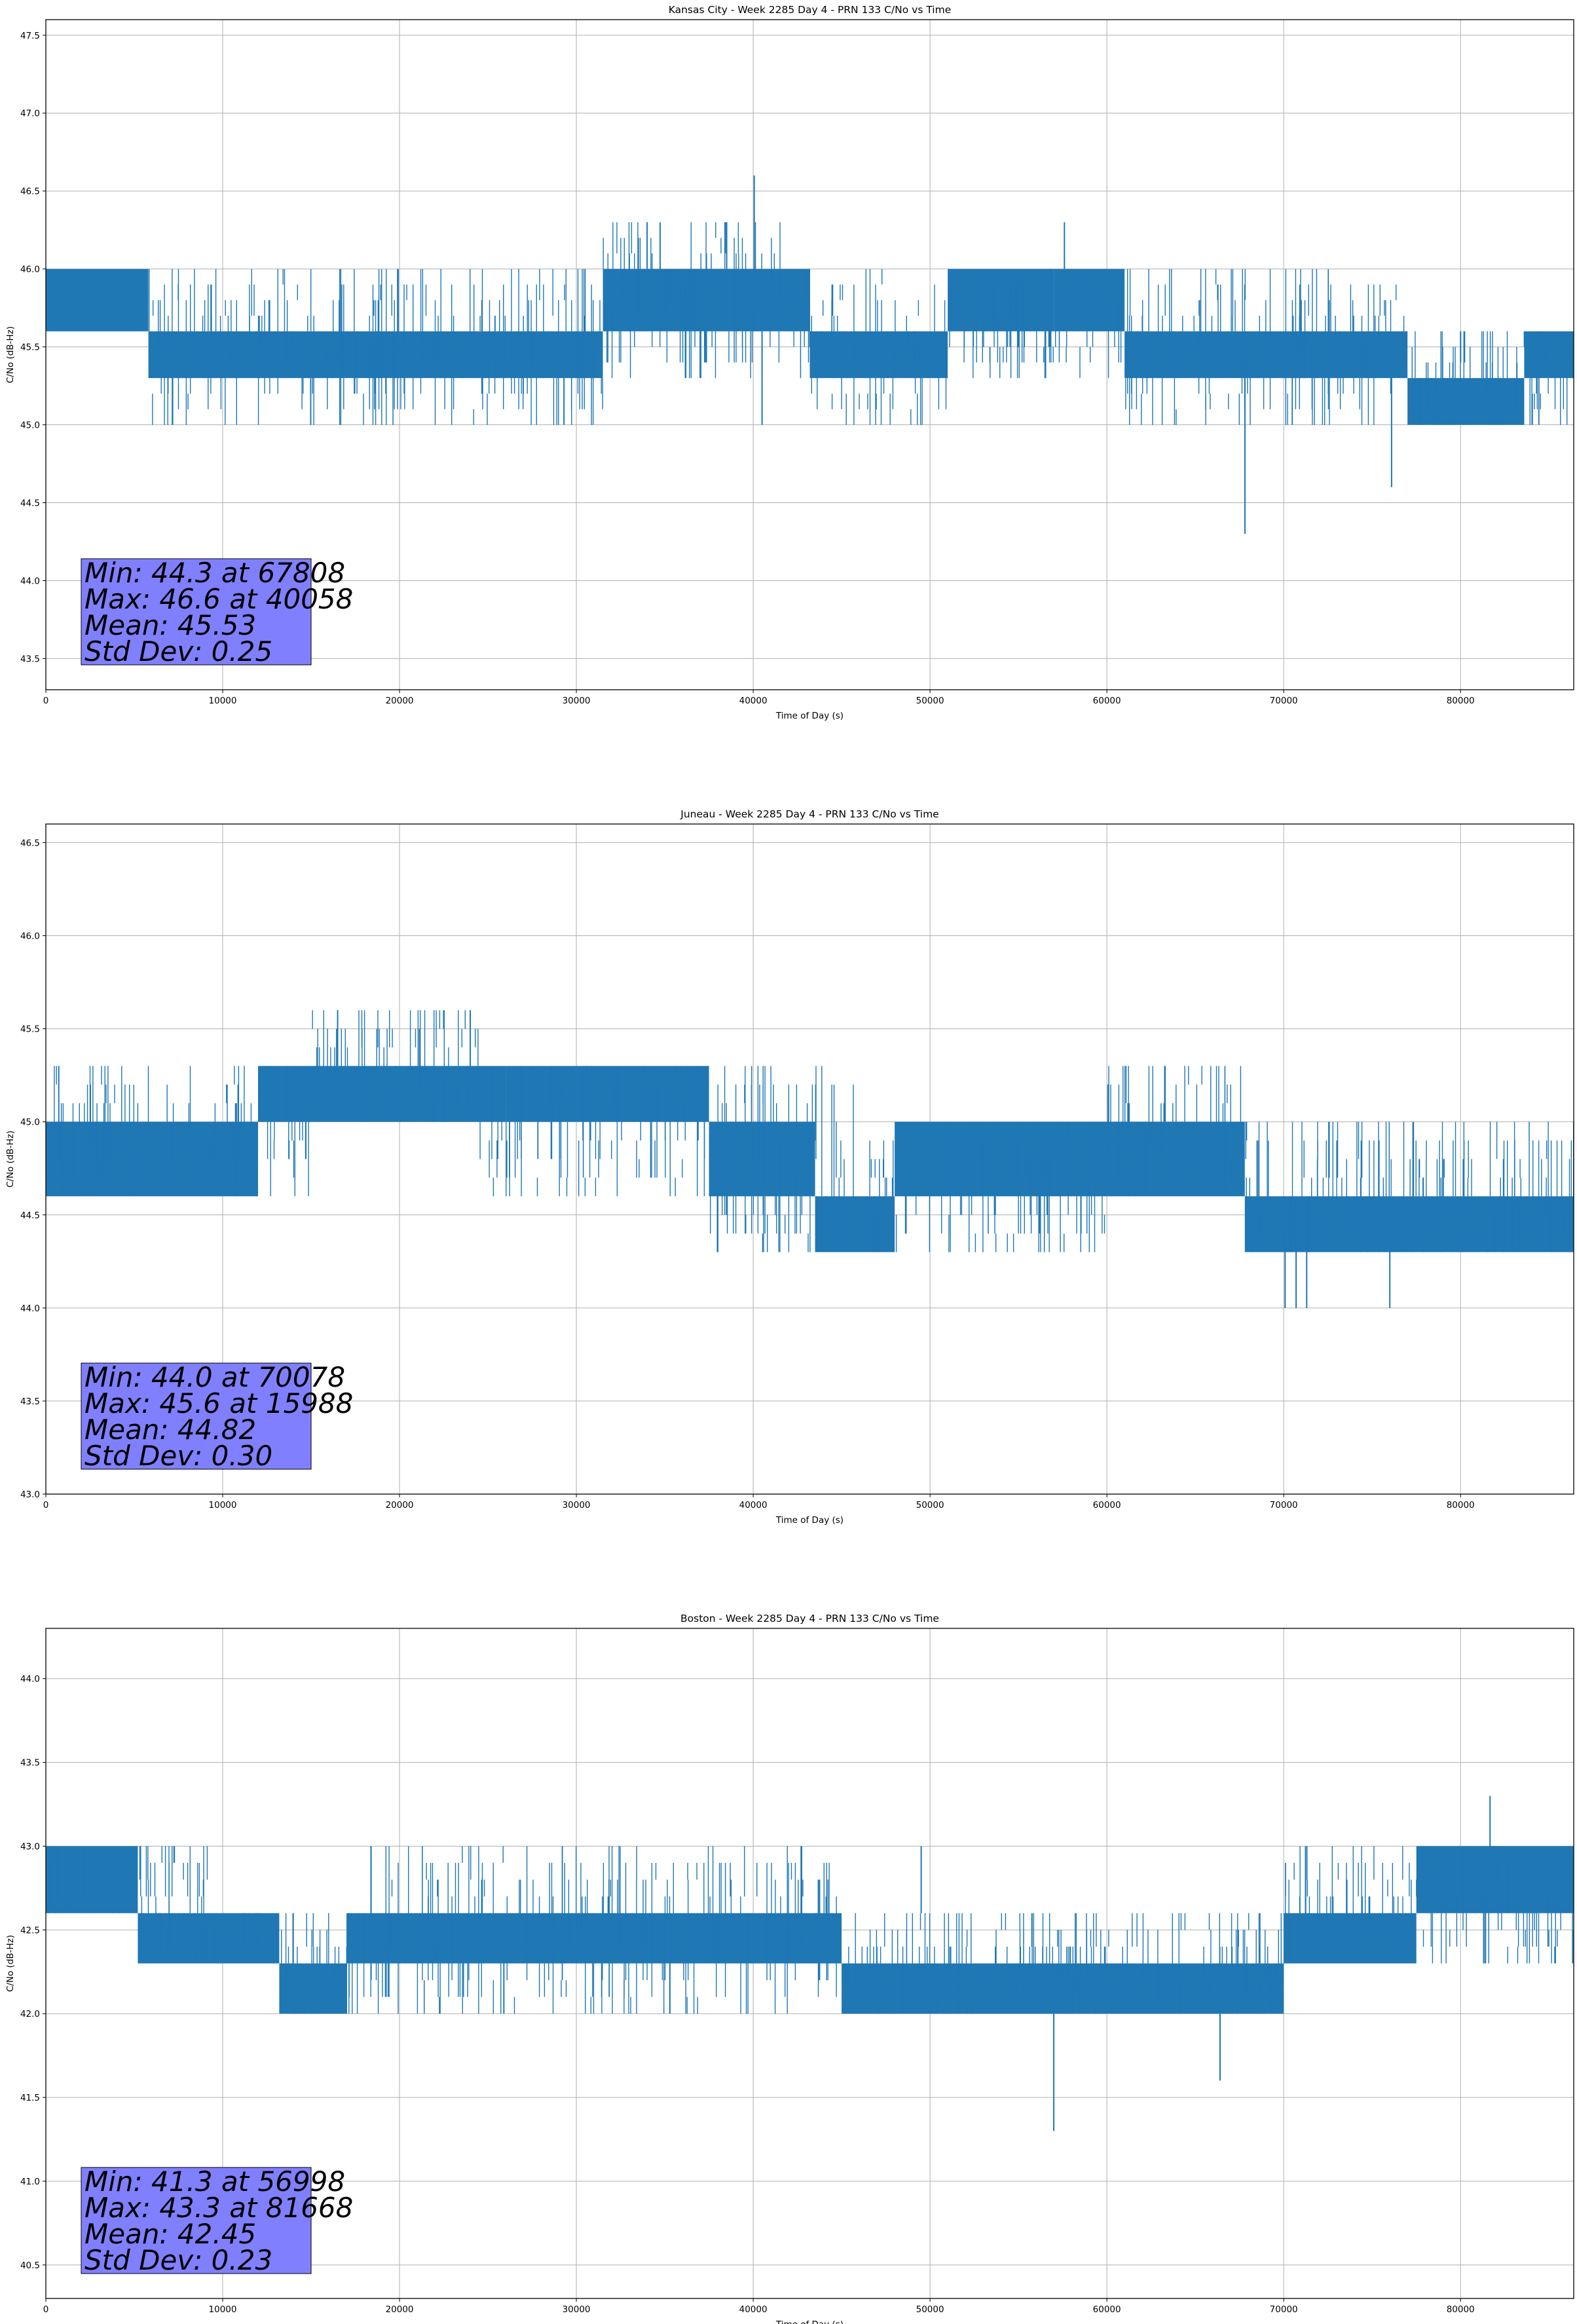  I want to click on stats-line: Mean: 44.82, so click(170, 1430).